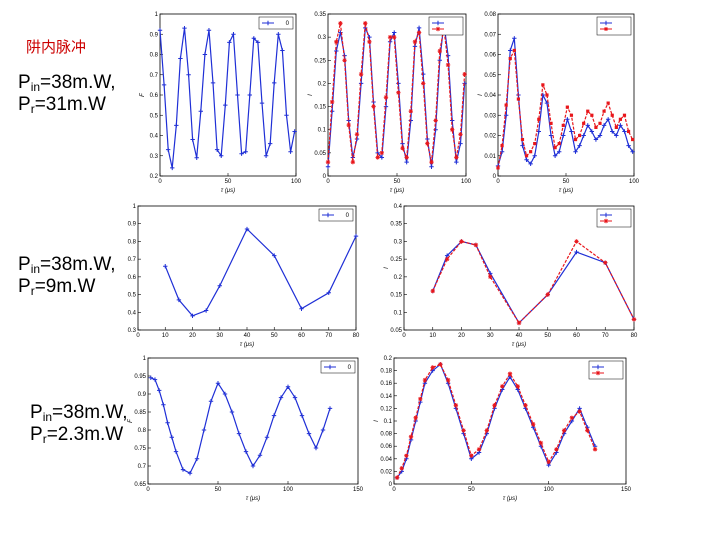  Describe the element at coordinates (165, 336) in the screenshot. I see `x-tick-label: 10` at that location.